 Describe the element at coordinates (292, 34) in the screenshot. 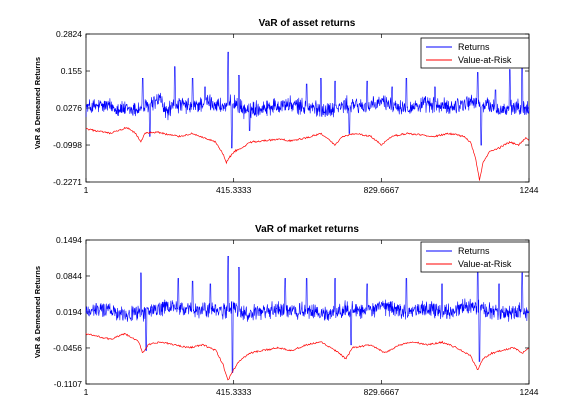

I see `y-tick: 0.2824` at that location.